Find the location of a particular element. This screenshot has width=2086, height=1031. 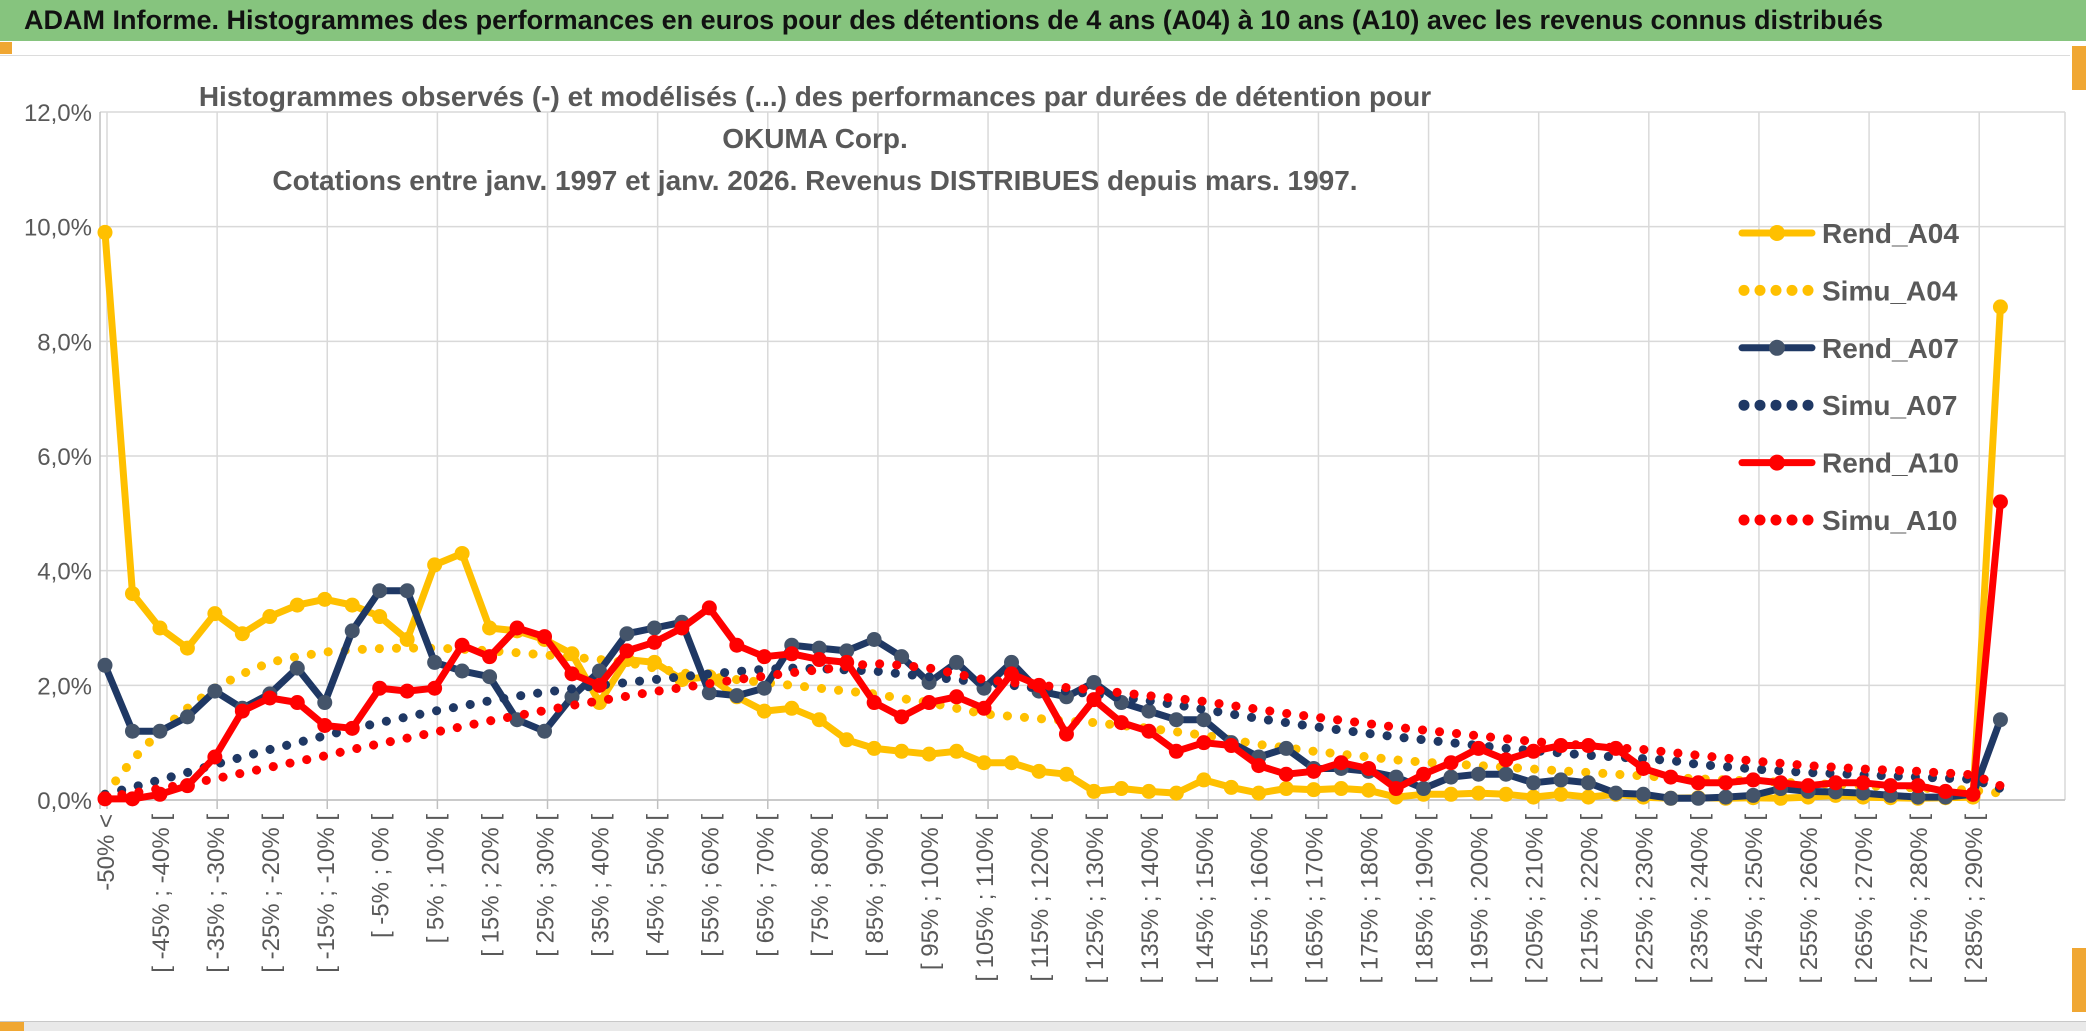

x-tick-label: [ 15% ; 20% [ is located at coordinates (491, 885).